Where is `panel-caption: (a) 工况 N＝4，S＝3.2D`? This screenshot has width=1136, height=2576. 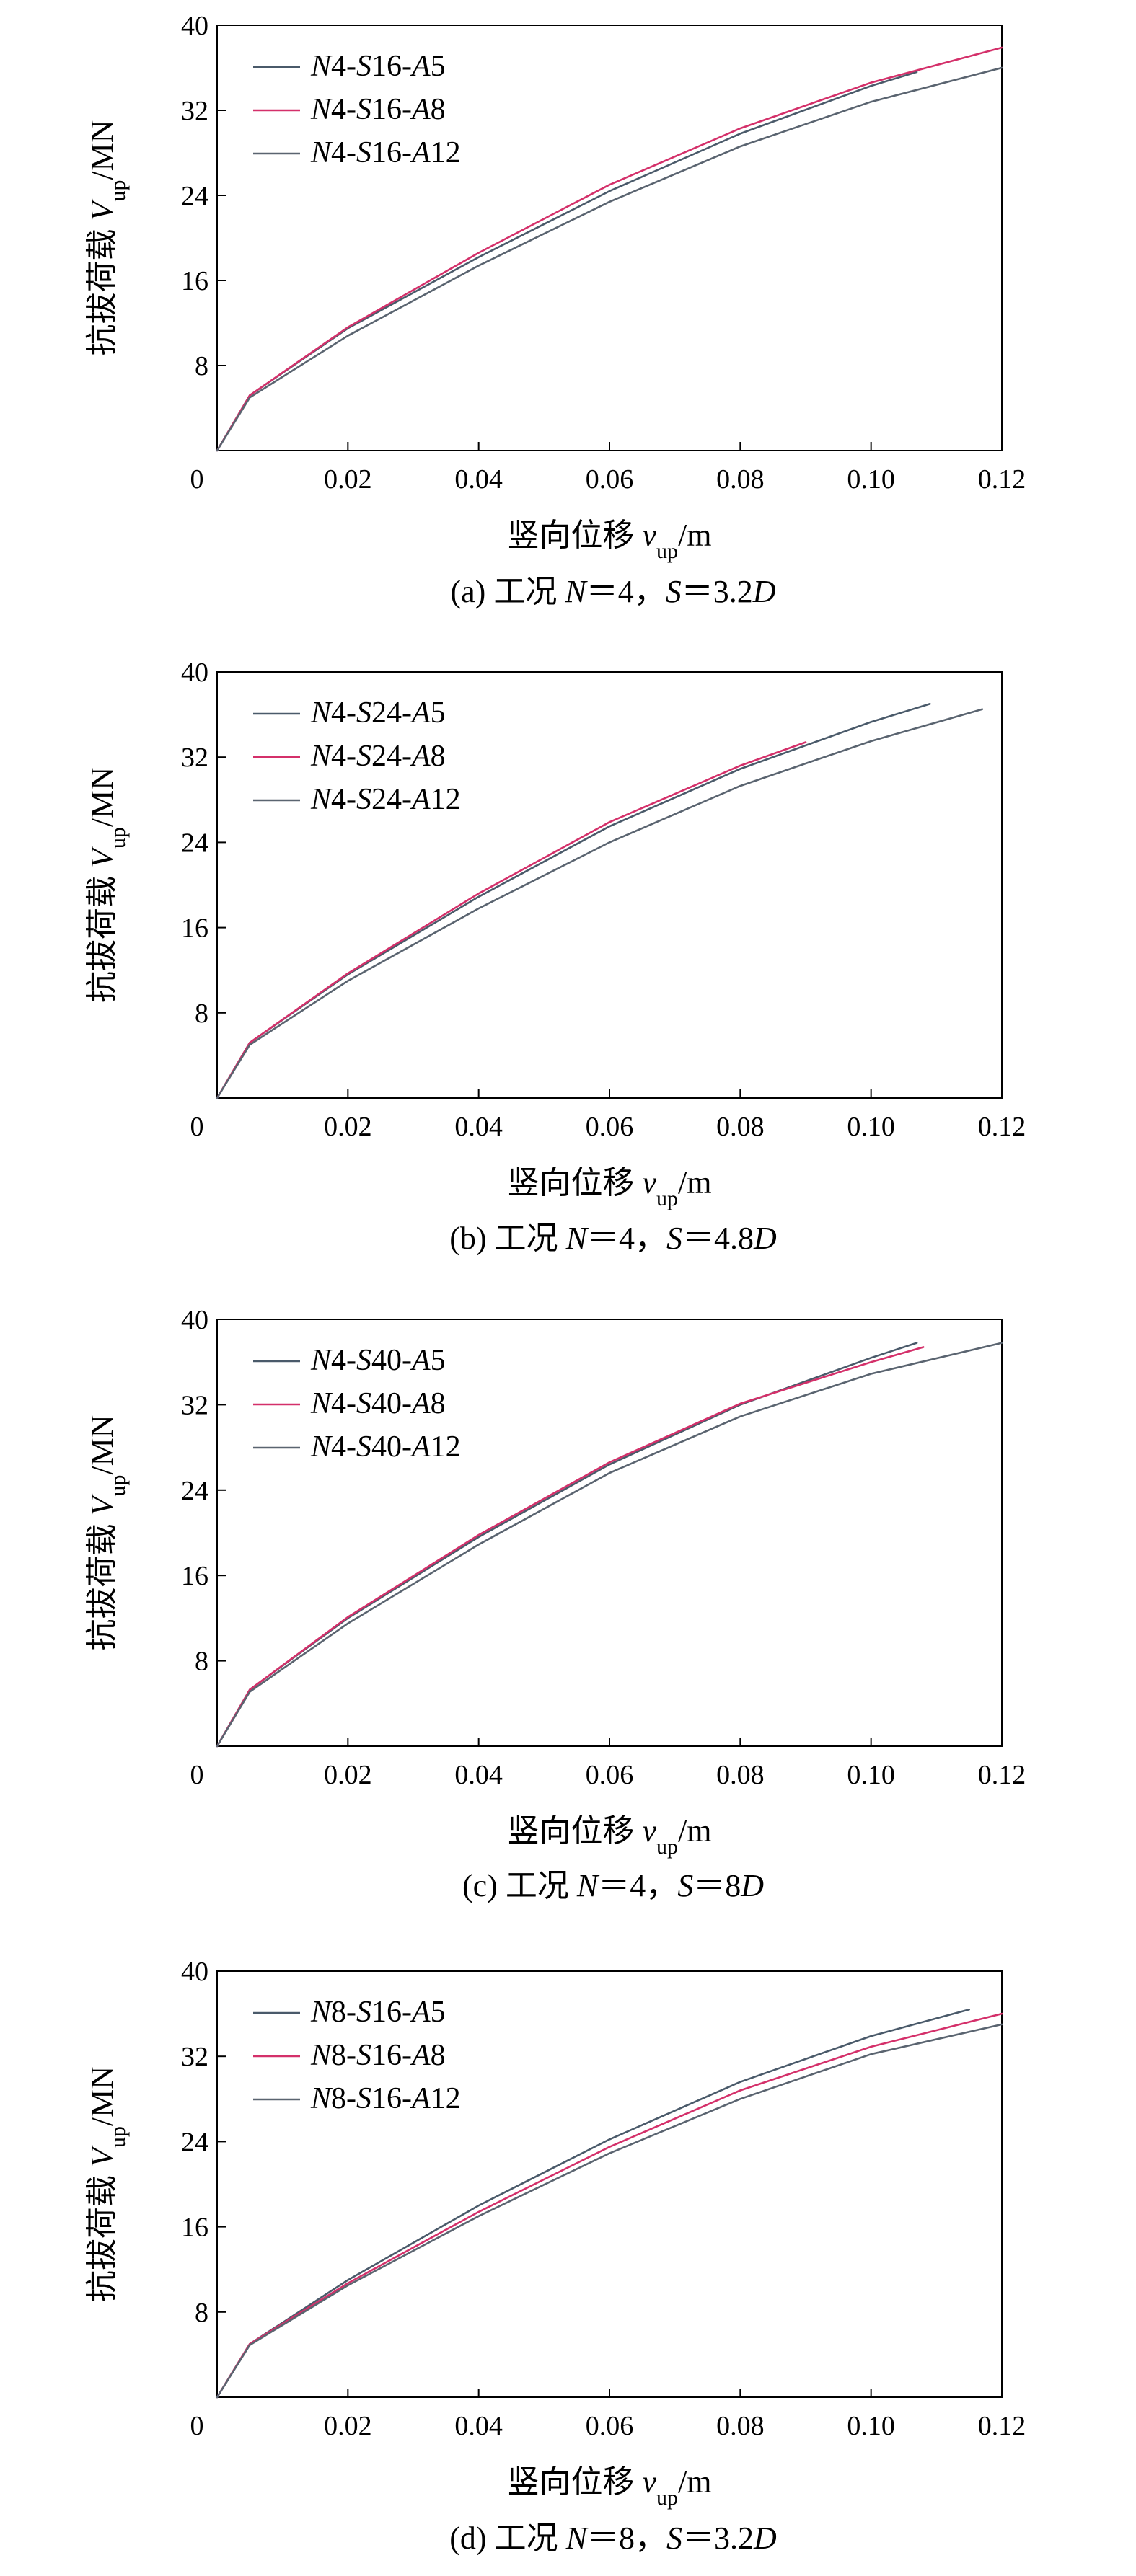
panel-caption: (a) 工况 N＝4，S＝3.2D is located at coordinates (613, 591).